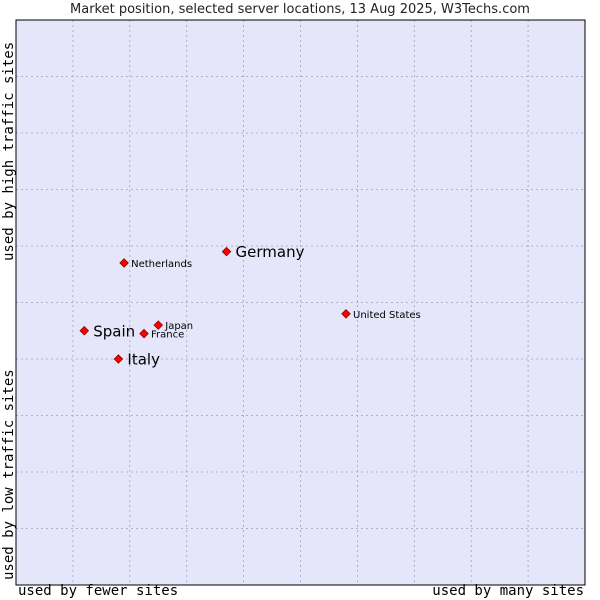 Image resolution: width=600 pixels, height=600 pixels. I want to click on point-label-germany: Germany, so click(270, 252).